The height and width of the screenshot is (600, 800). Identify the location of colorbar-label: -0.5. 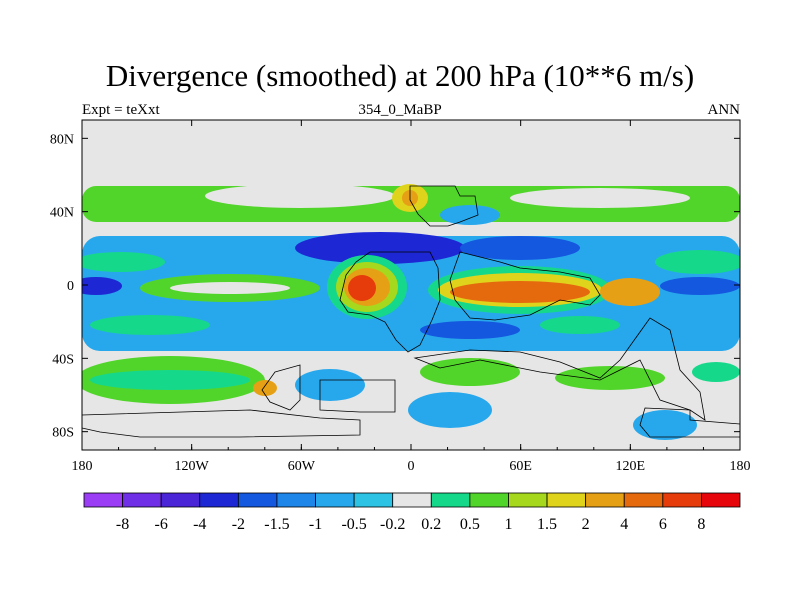
(353, 524).